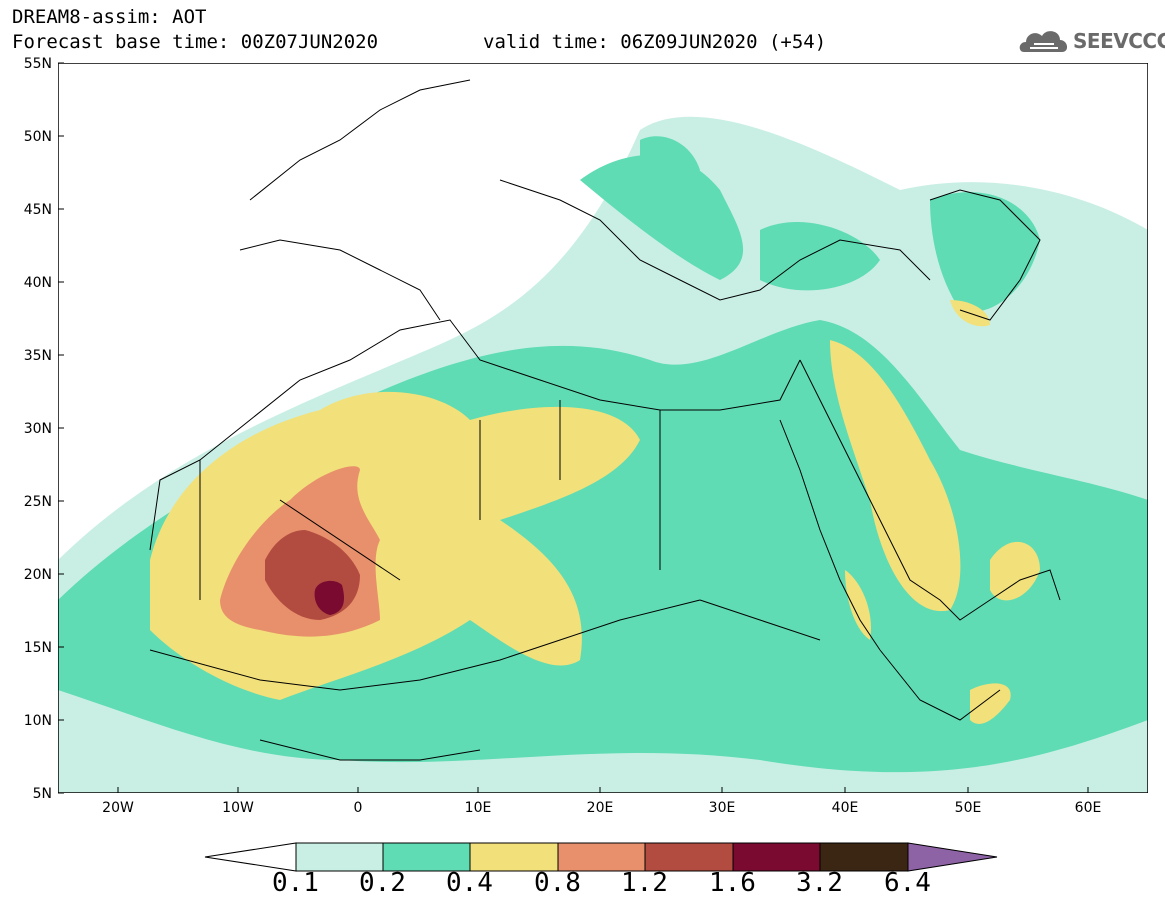 The height and width of the screenshot is (905, 1165). I want to click on lat-tick-label: 10N, so click(38, 721).